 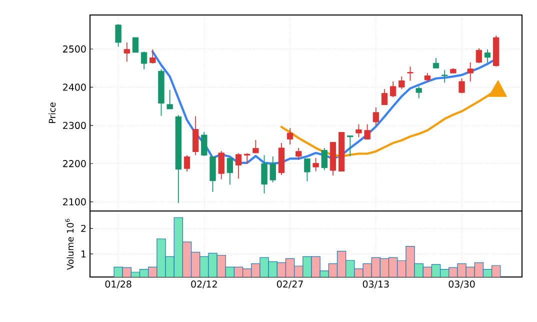 What do you see at coordinates (52, 113) in the screenshot?
I see `y-axis-title: Price` at bounding box center [52, 113].